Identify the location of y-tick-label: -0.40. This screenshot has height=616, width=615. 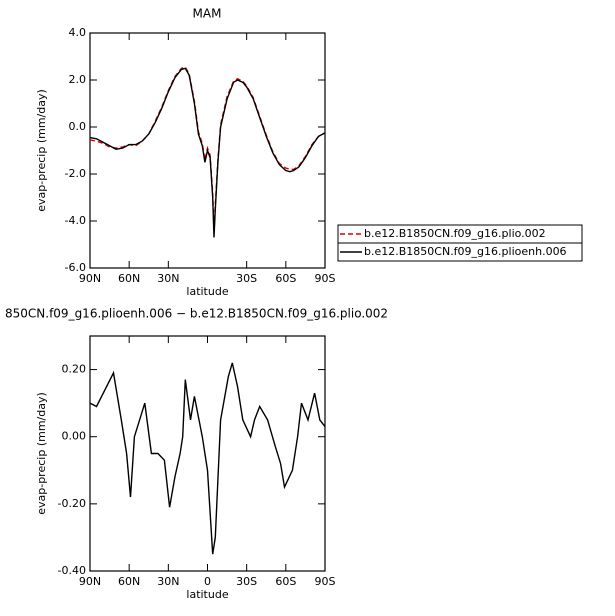
(72, 570).